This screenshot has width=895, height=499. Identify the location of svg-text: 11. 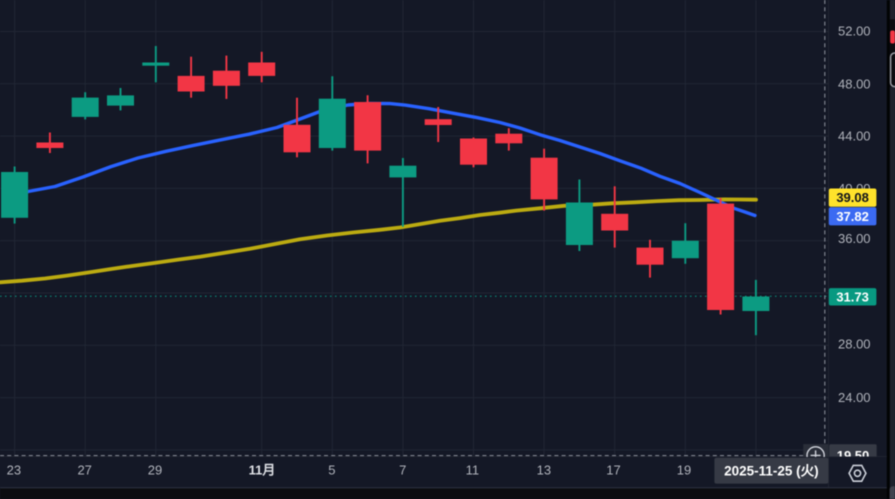
(473, 470).